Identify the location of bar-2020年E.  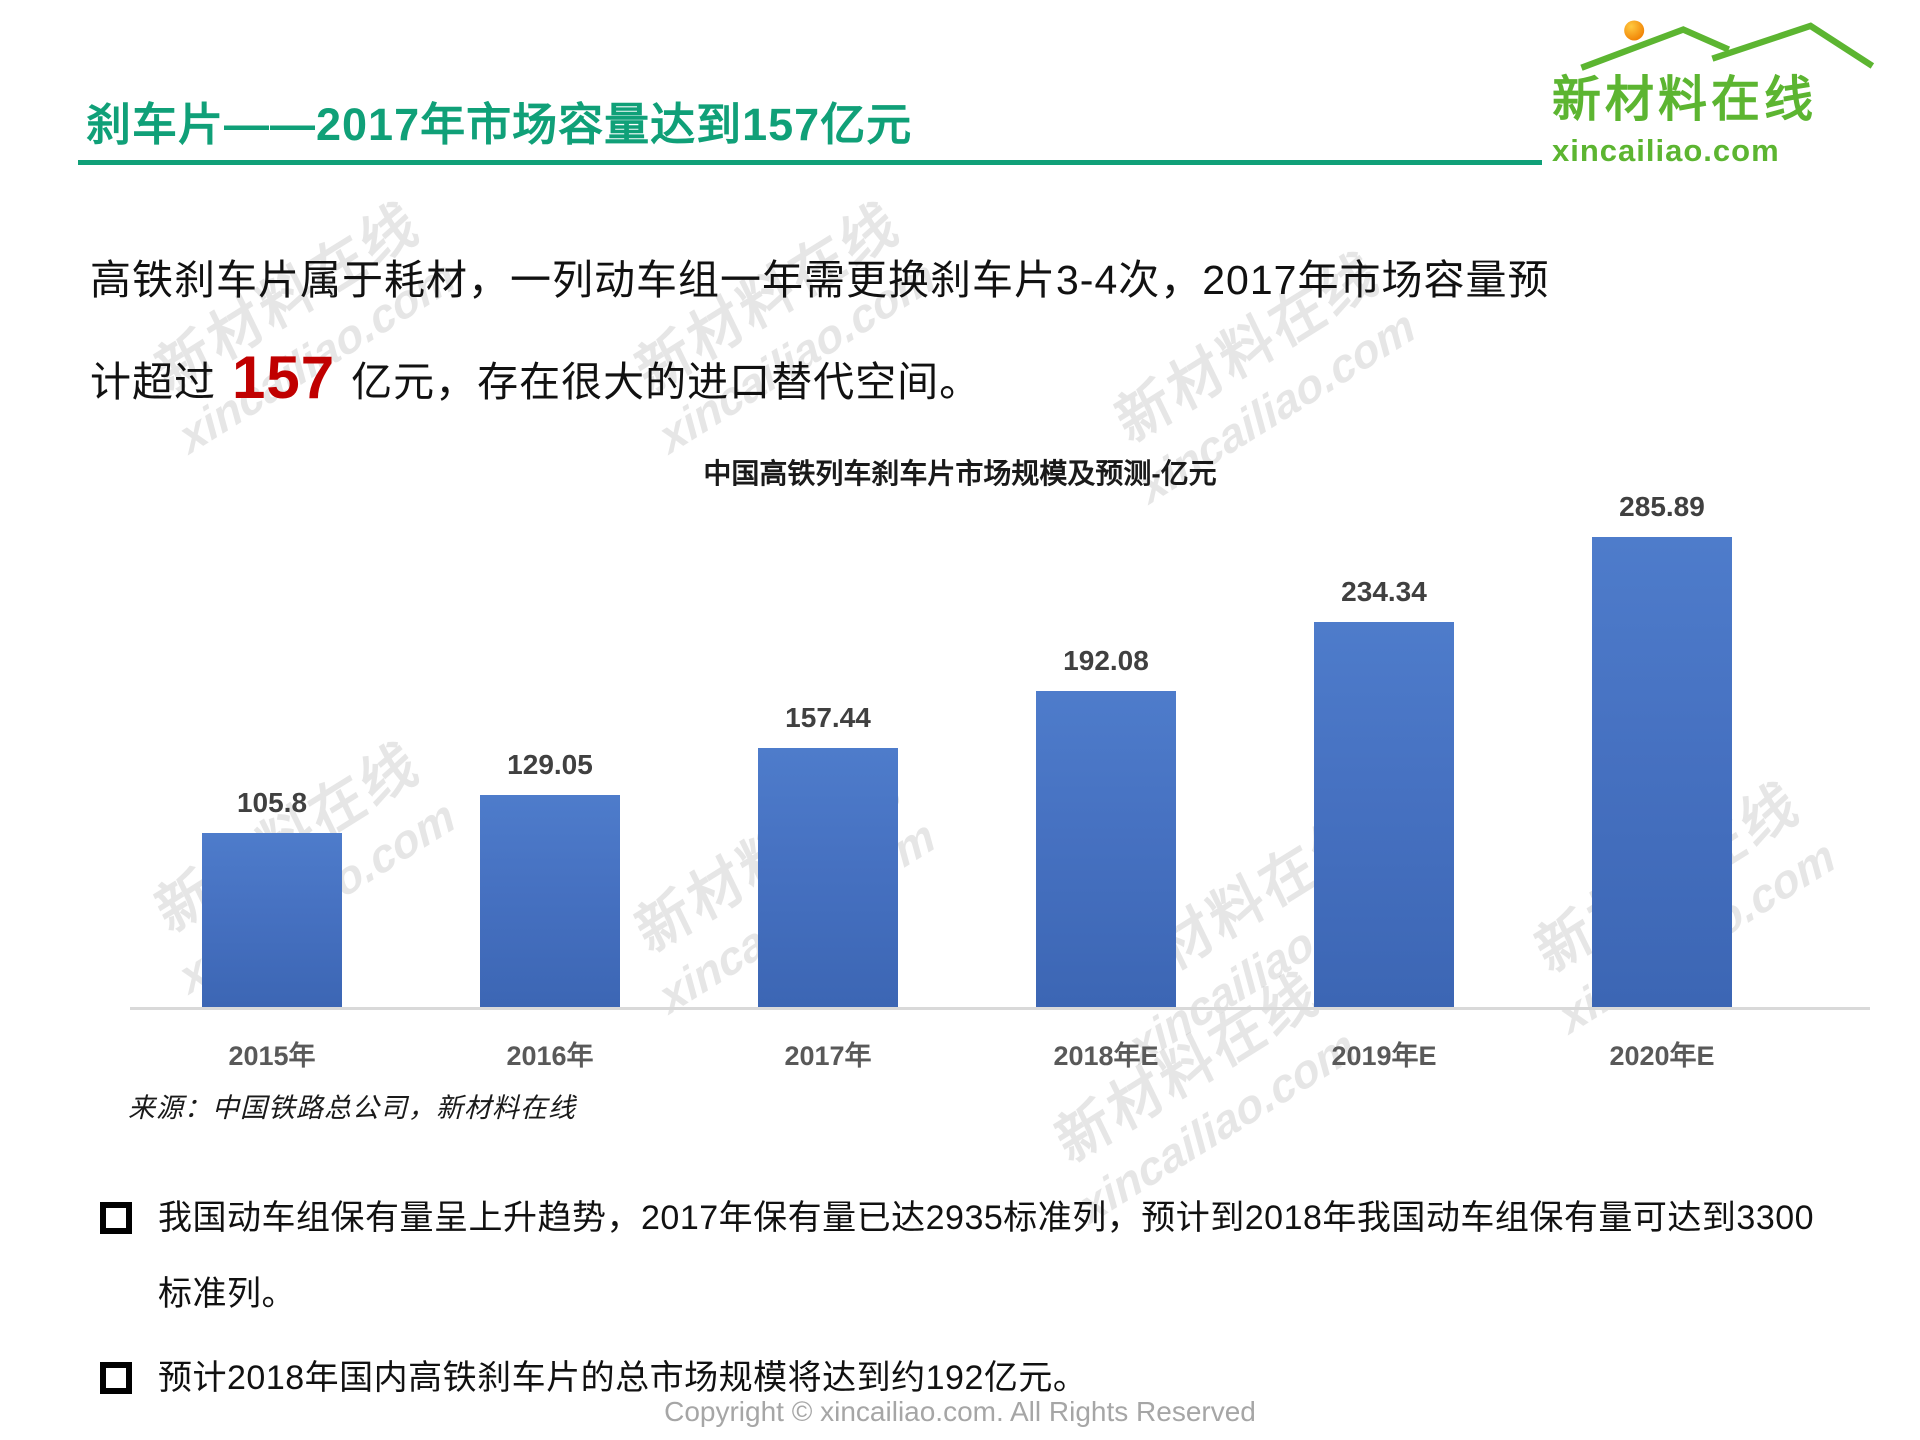
(1662, 772).